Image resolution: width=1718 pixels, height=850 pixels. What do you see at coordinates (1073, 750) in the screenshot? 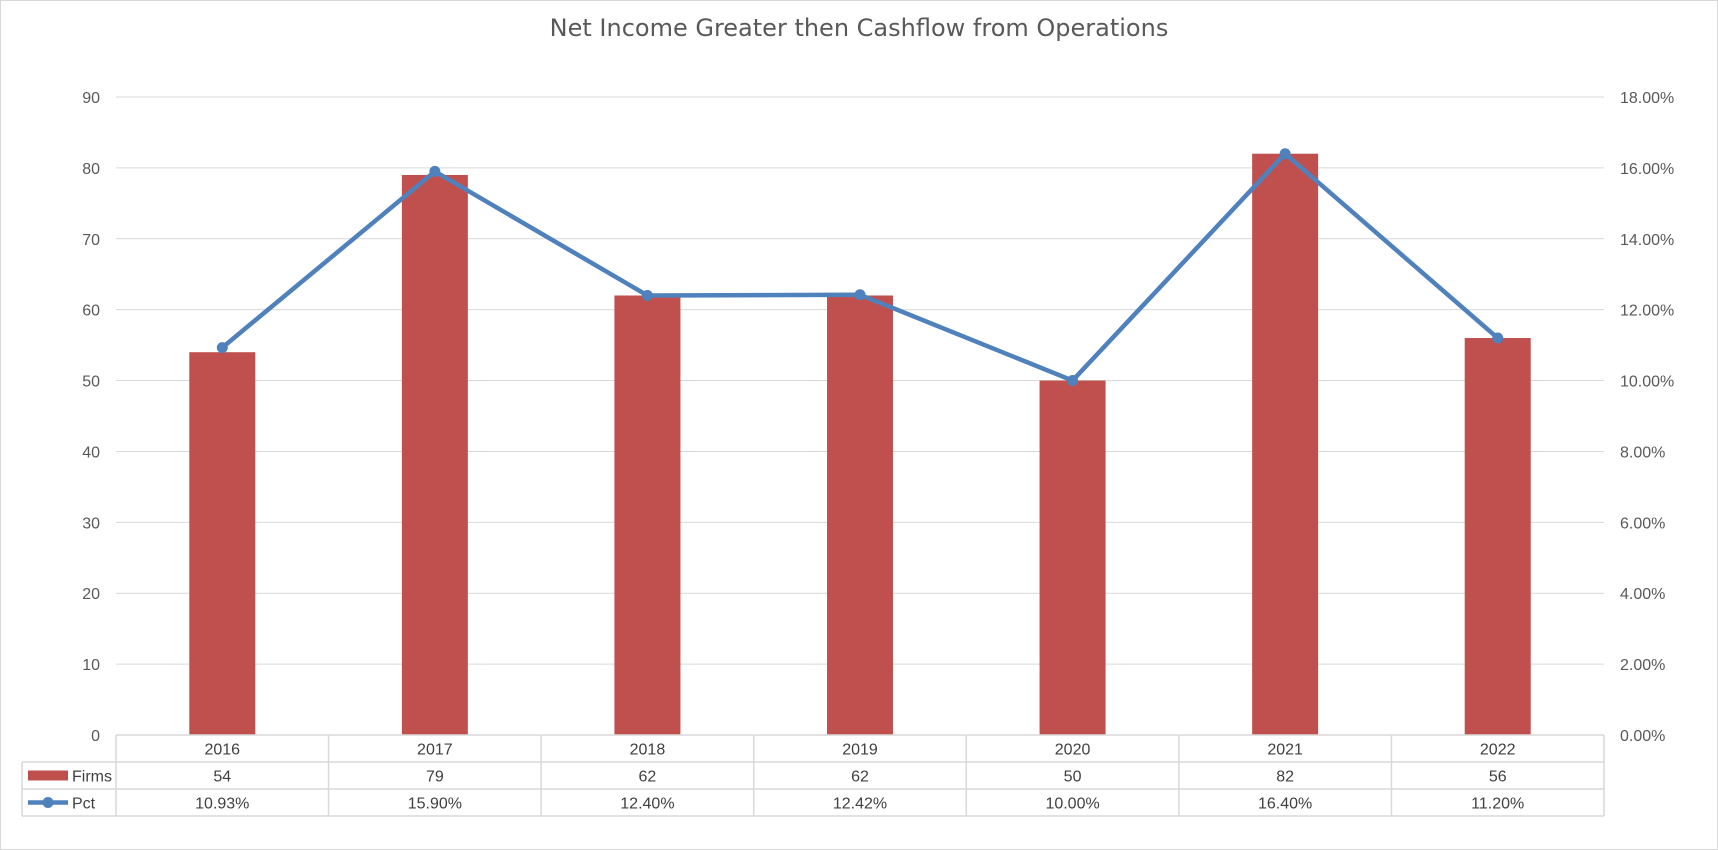
I see `category-label: 2020` at bounding box center [1073, 750].